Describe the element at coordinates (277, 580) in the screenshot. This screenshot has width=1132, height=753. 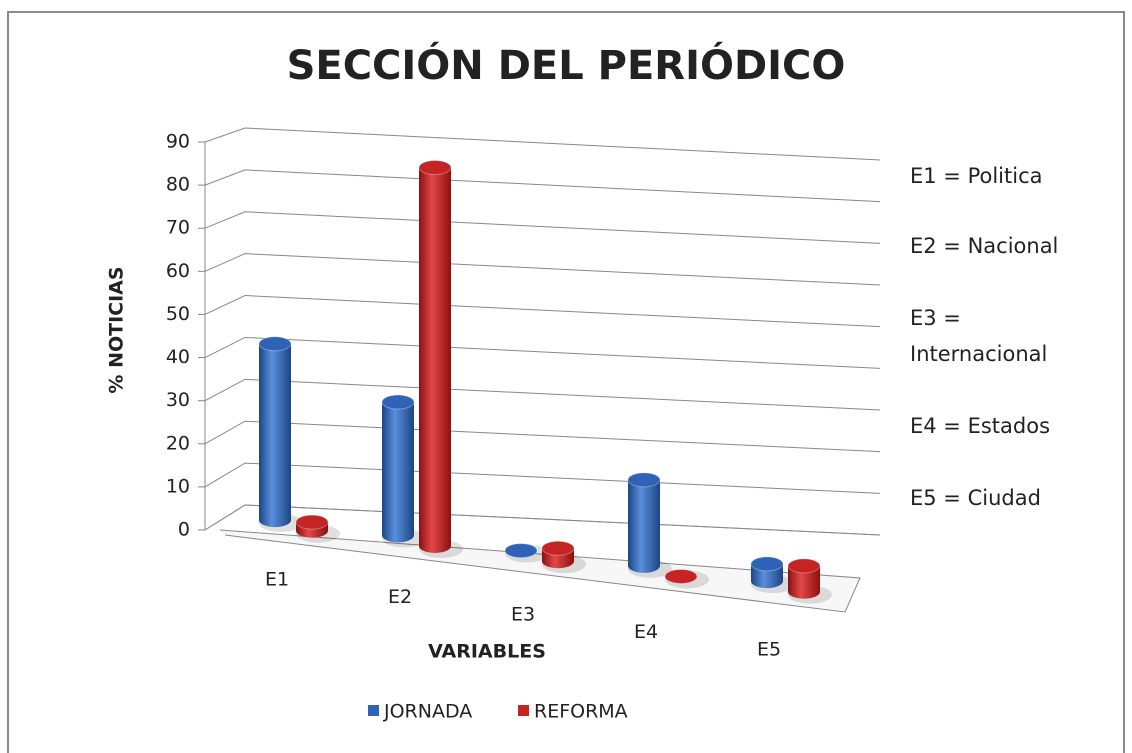
I see `x-tick-label: E1` at that location.